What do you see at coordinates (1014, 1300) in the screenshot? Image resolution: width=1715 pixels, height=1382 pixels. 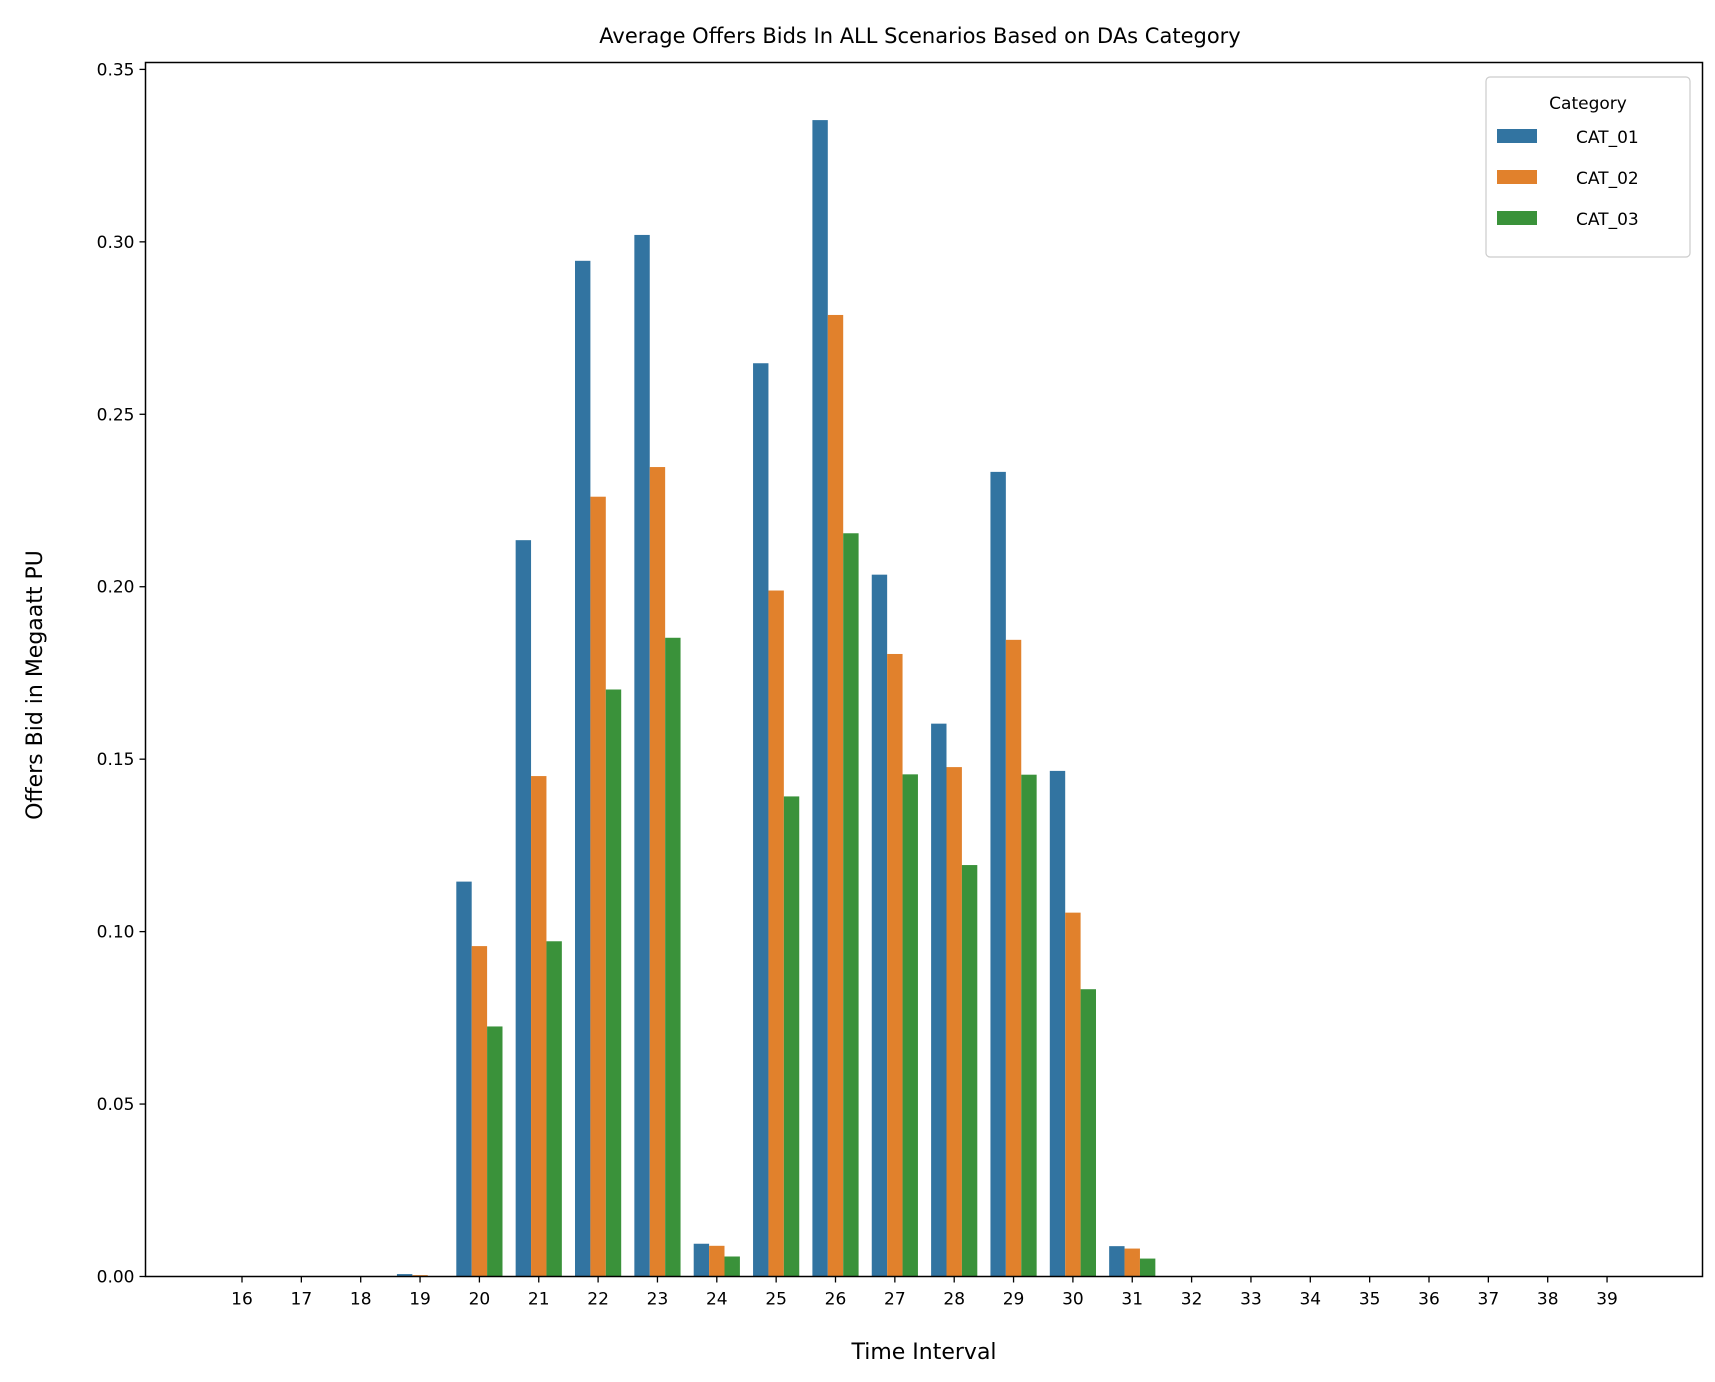 I see `x-tick-label: 29` at bounding box center [1014, 1300].